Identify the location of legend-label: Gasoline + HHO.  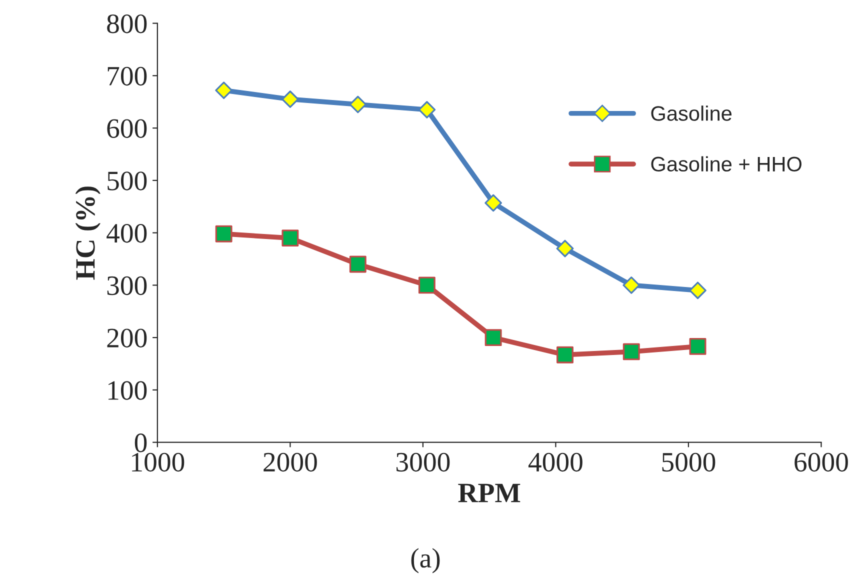
(726, 164).